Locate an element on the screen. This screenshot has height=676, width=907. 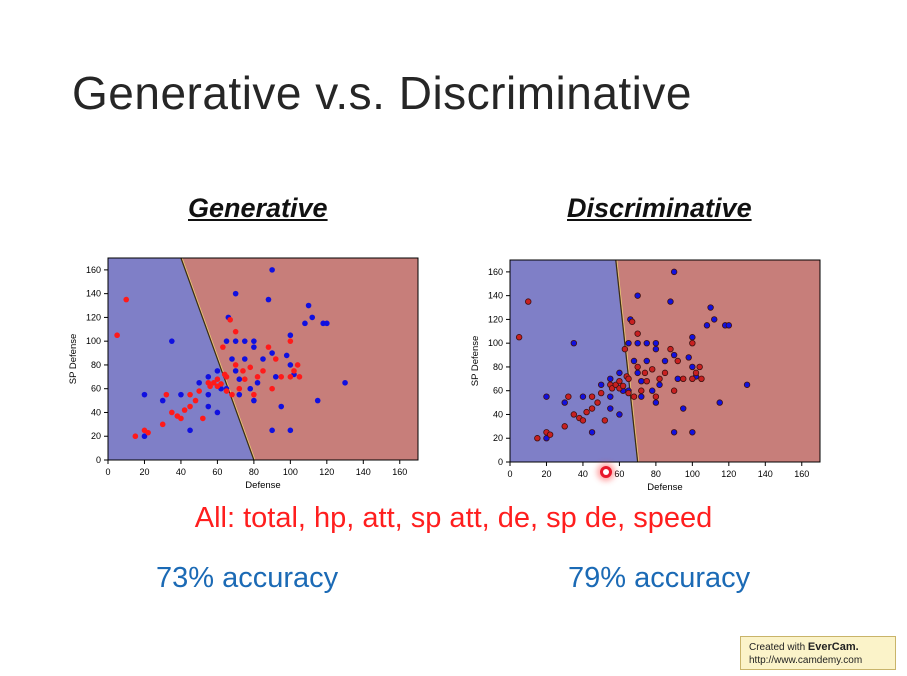
watermark-line1: Created with is located at coordinates (777, 647).